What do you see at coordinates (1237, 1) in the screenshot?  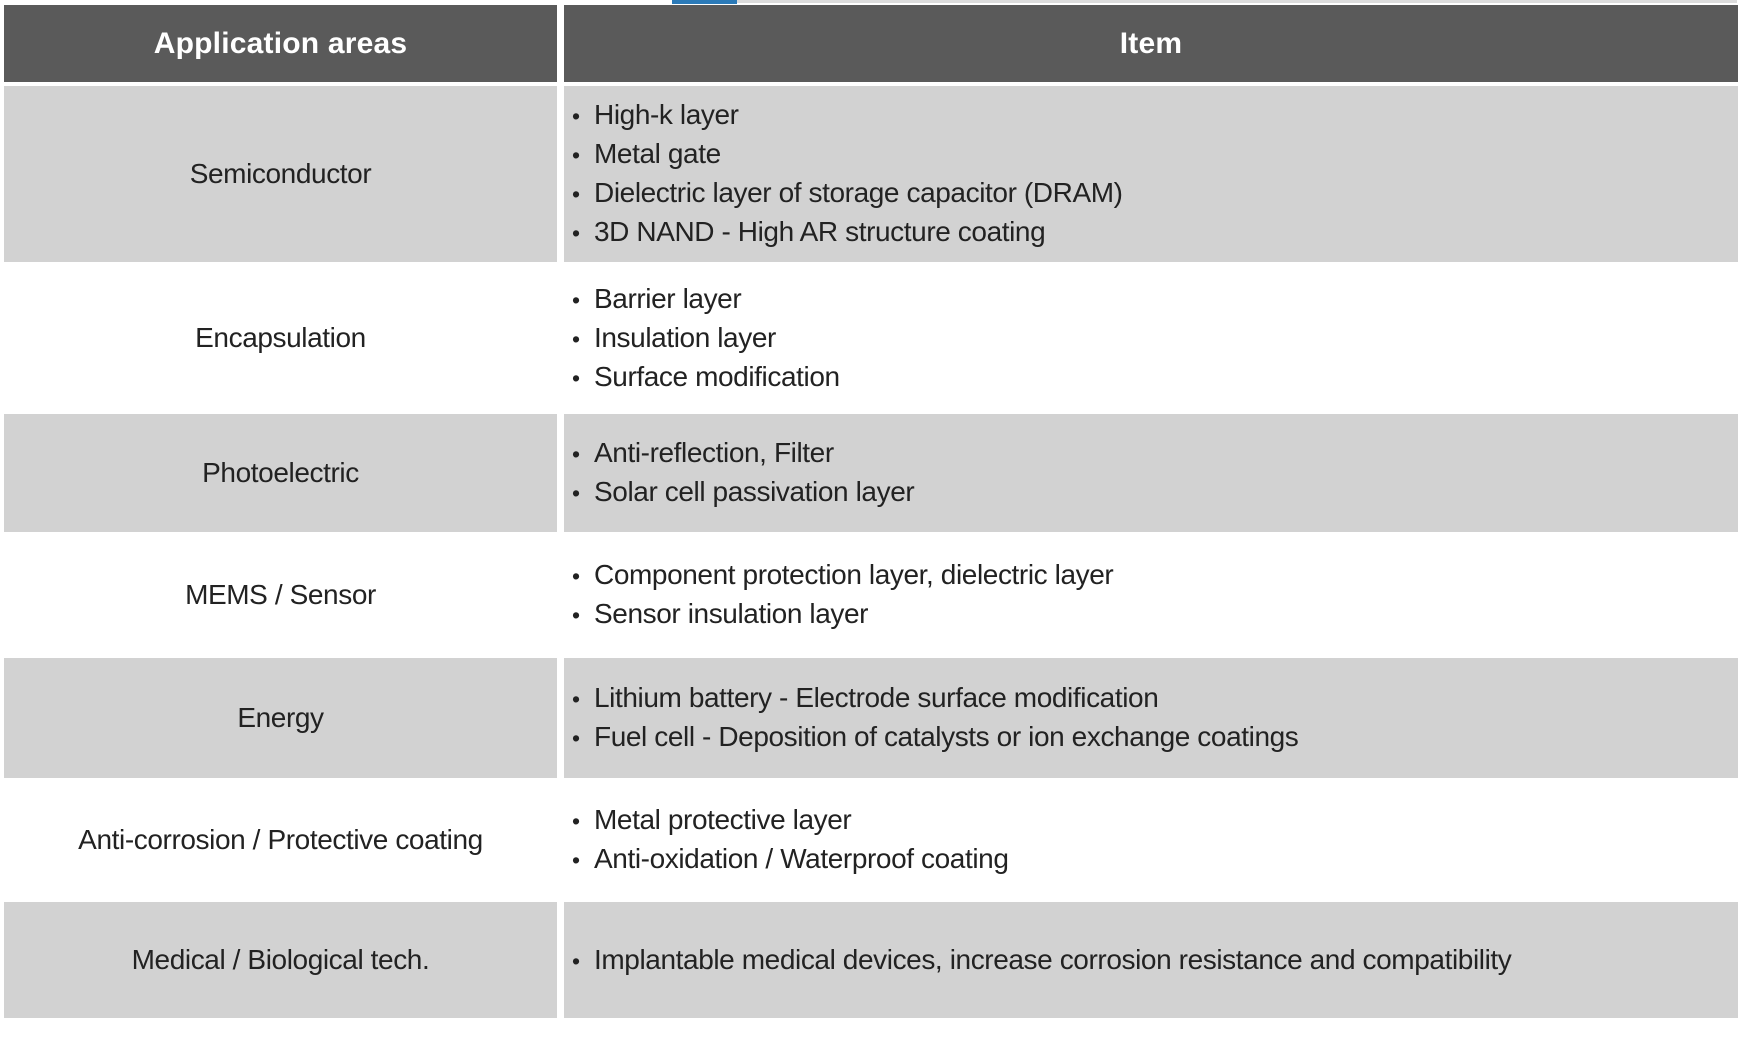 I see `horizontal-rule` at bounding box center [1237, 1].